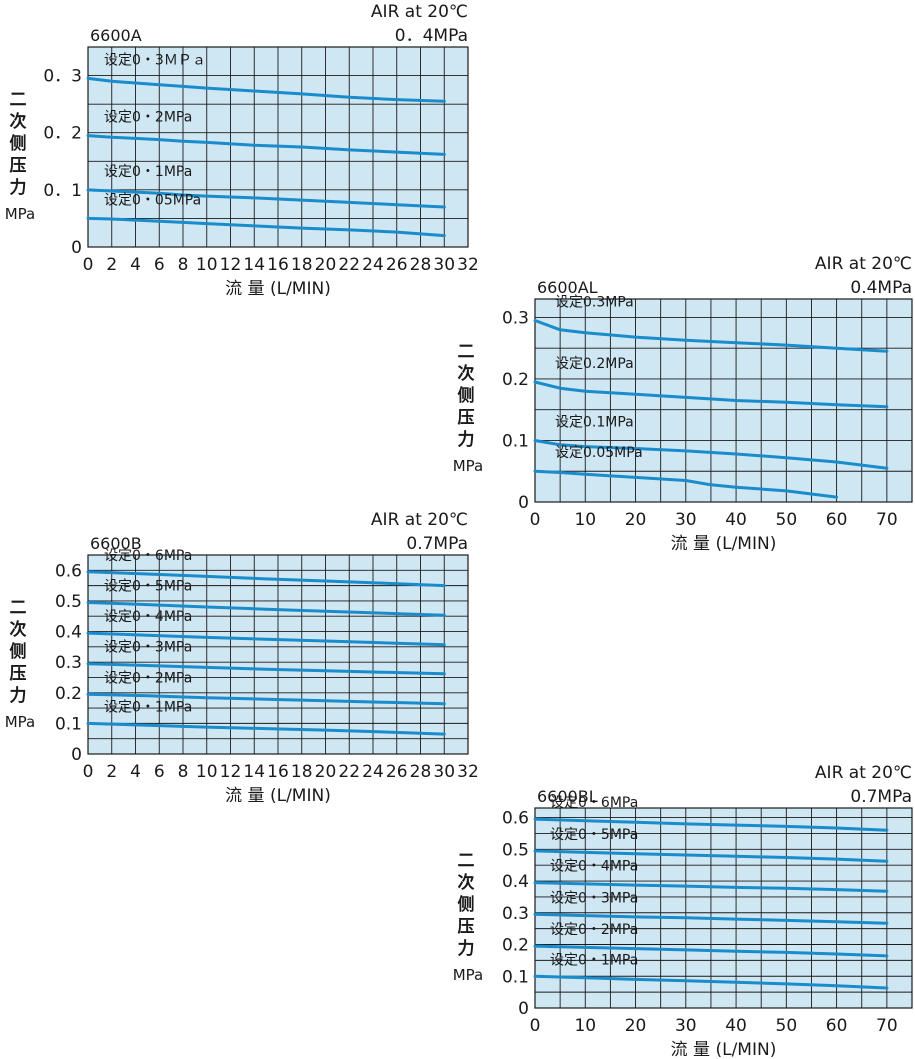  Describe the element at coordinates (18, 608) in the screenshot. I see `y-axis-label: 二` at that location.